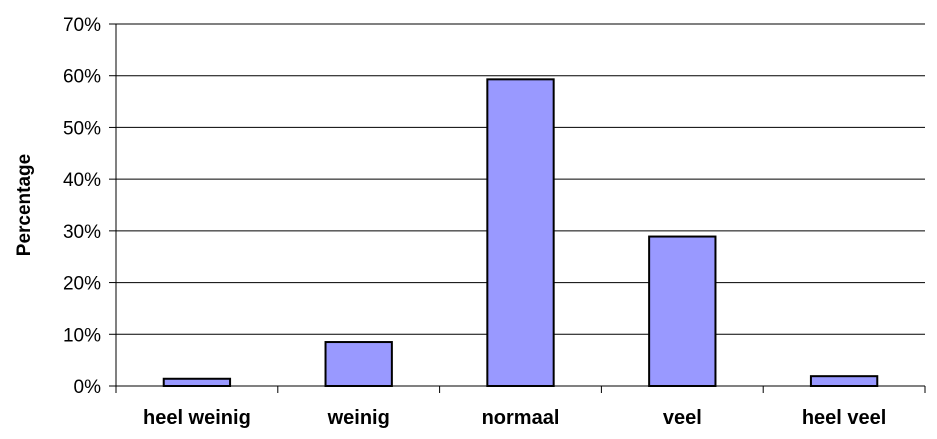  What do you see at coordinates (358, 418) in the screenshot?
I see `x-tick-label: weinig` at bounding box center [358, 418].